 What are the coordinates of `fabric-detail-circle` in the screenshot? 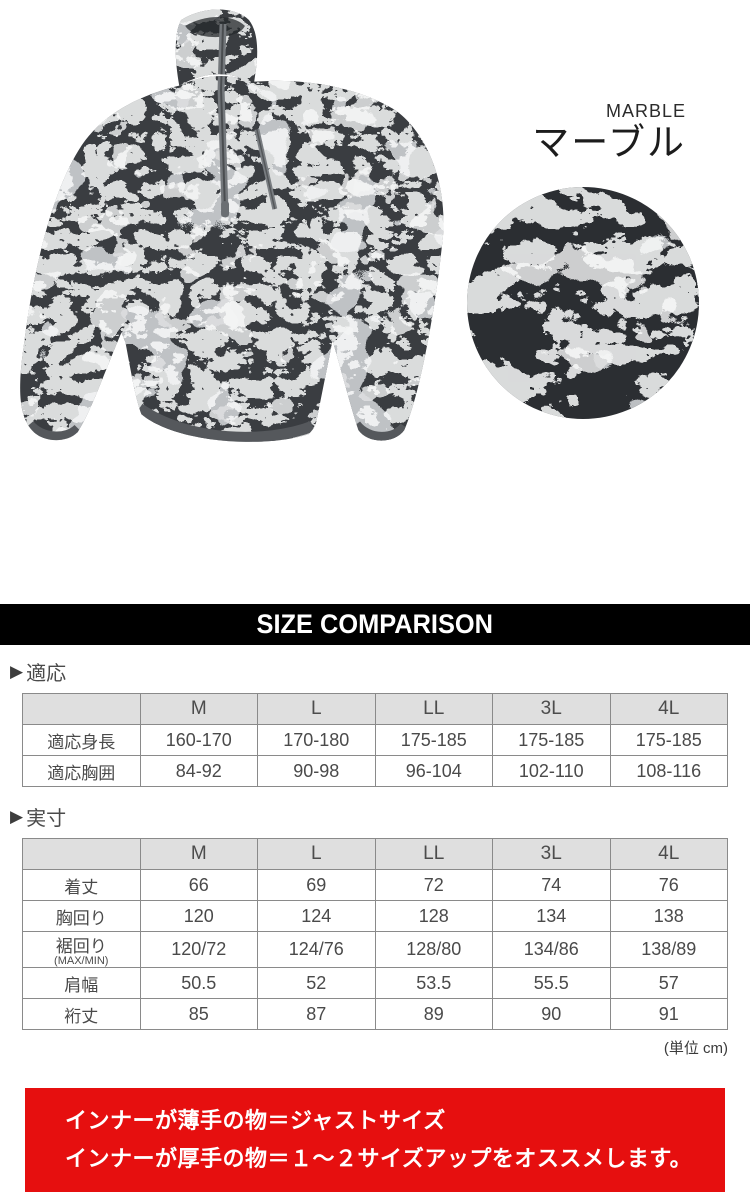 It's located at (583, 303).